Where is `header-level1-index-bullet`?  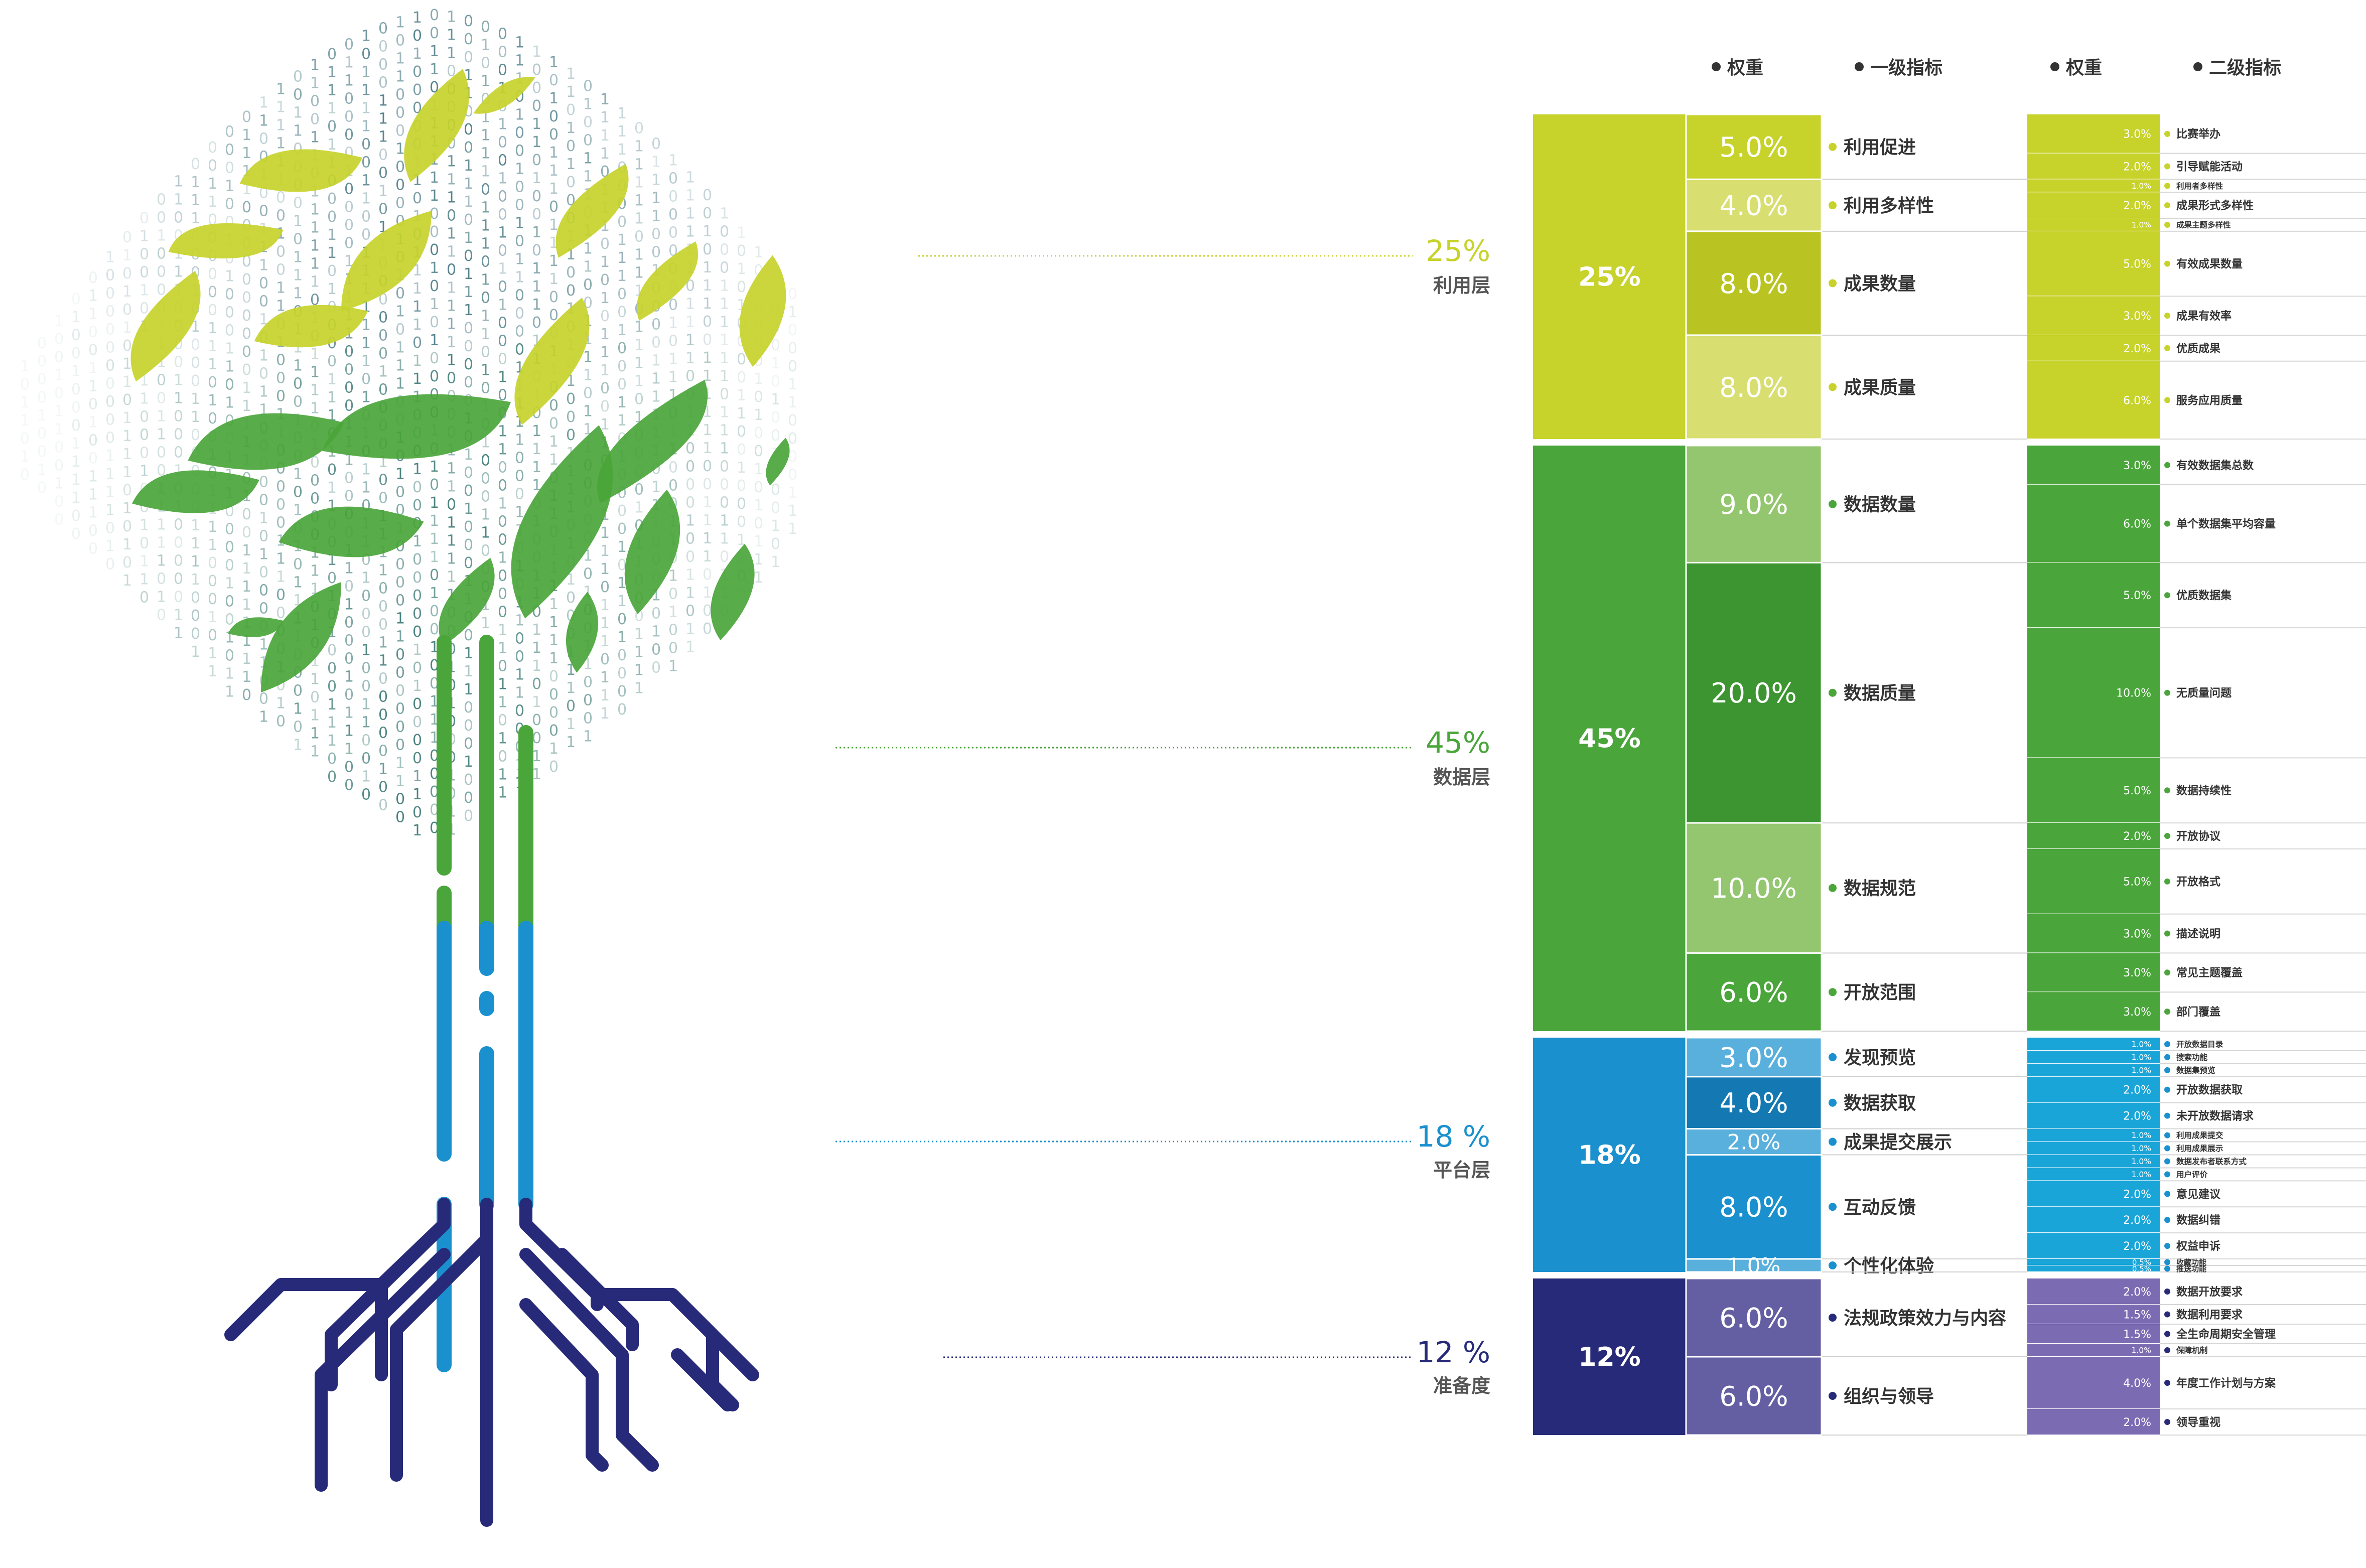 header-level1-index-bullet is located at coordinates (1859, 66).